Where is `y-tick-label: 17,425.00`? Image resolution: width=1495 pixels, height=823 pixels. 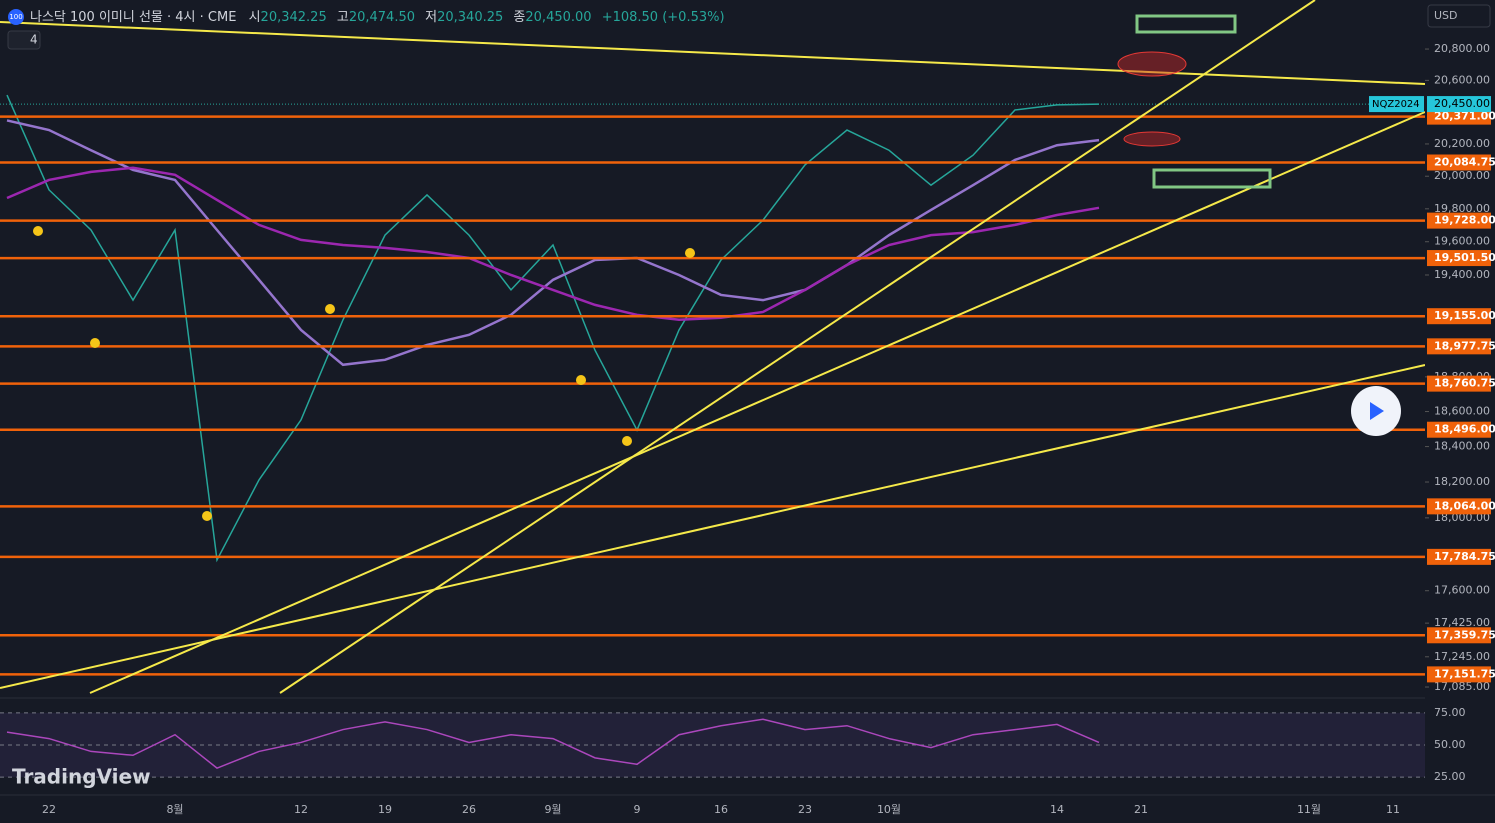 y-tick-label: 17,425.00 is located at coordinates (1462, 622).